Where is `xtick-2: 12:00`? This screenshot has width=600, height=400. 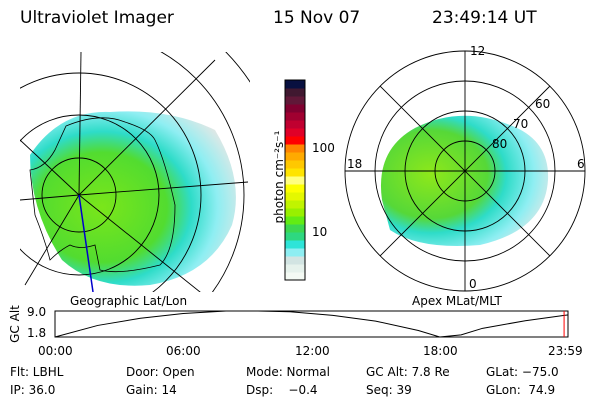
xtick-2: 12:00 is located at coordinates (312, 351).